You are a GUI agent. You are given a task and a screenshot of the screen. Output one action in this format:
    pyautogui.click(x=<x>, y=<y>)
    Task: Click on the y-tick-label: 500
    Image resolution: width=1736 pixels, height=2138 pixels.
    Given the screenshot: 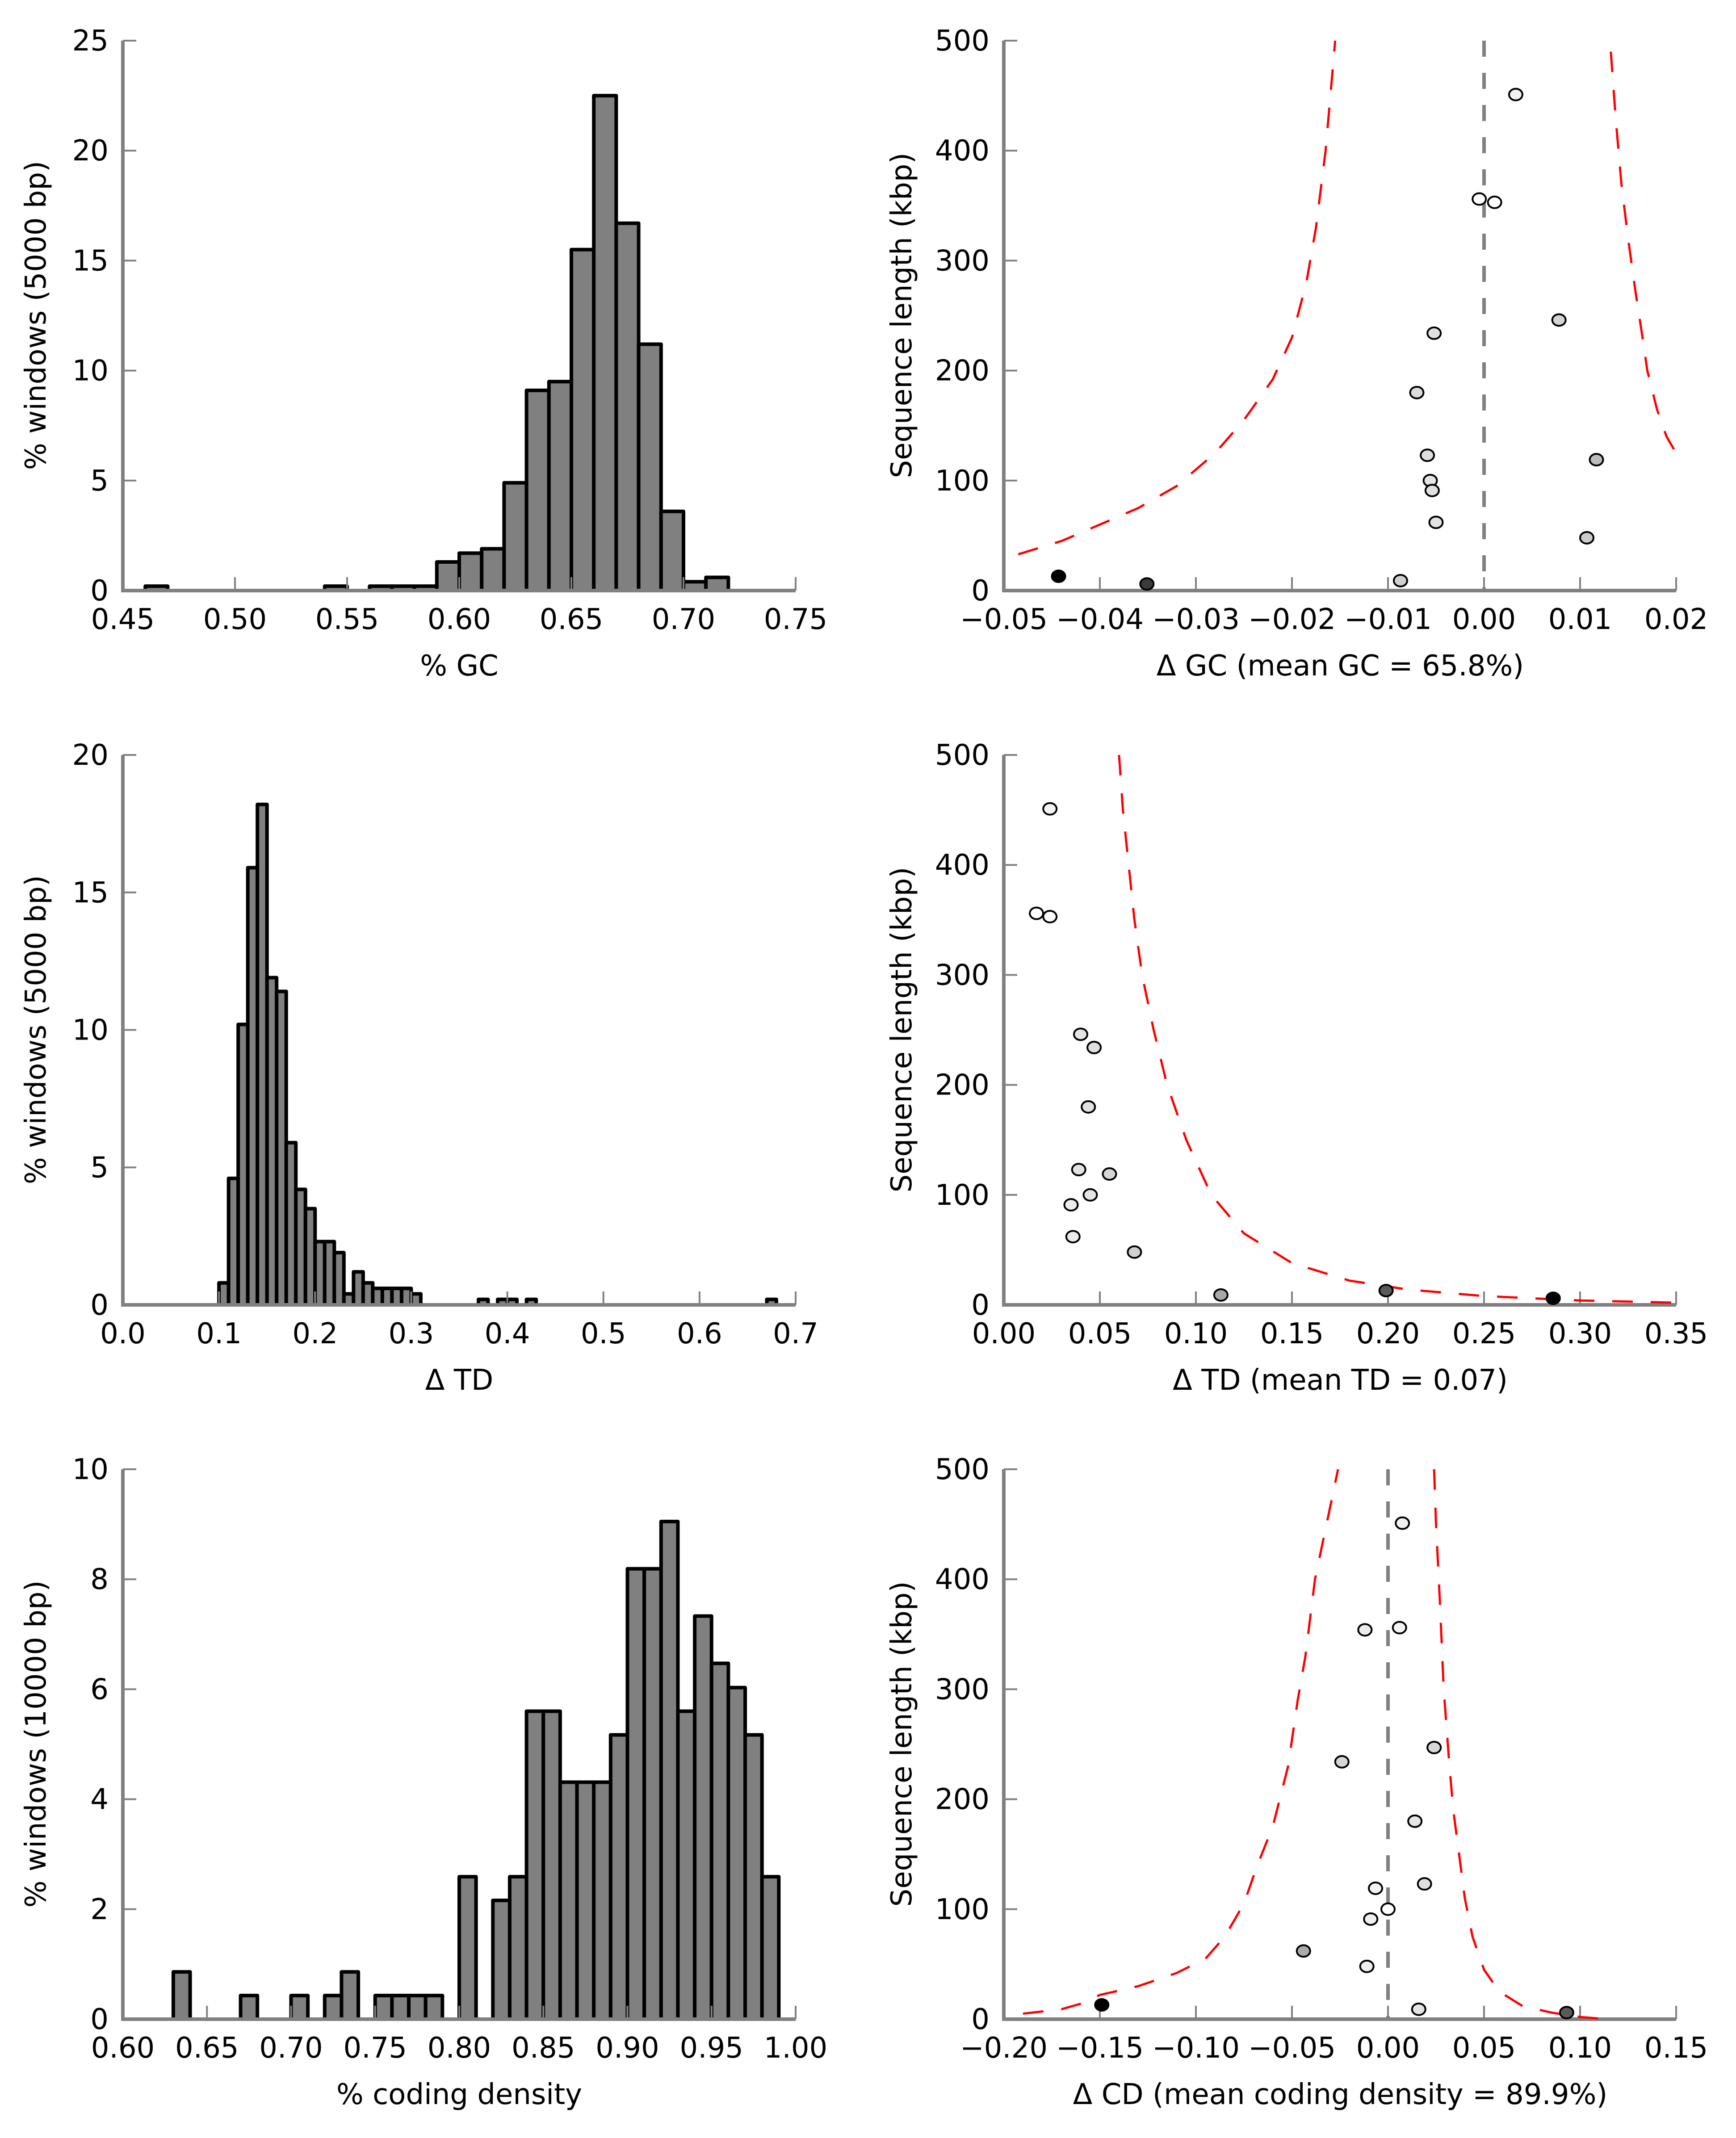 What is the action you would take?
    pyautogui.click(x=962, y=42)
    